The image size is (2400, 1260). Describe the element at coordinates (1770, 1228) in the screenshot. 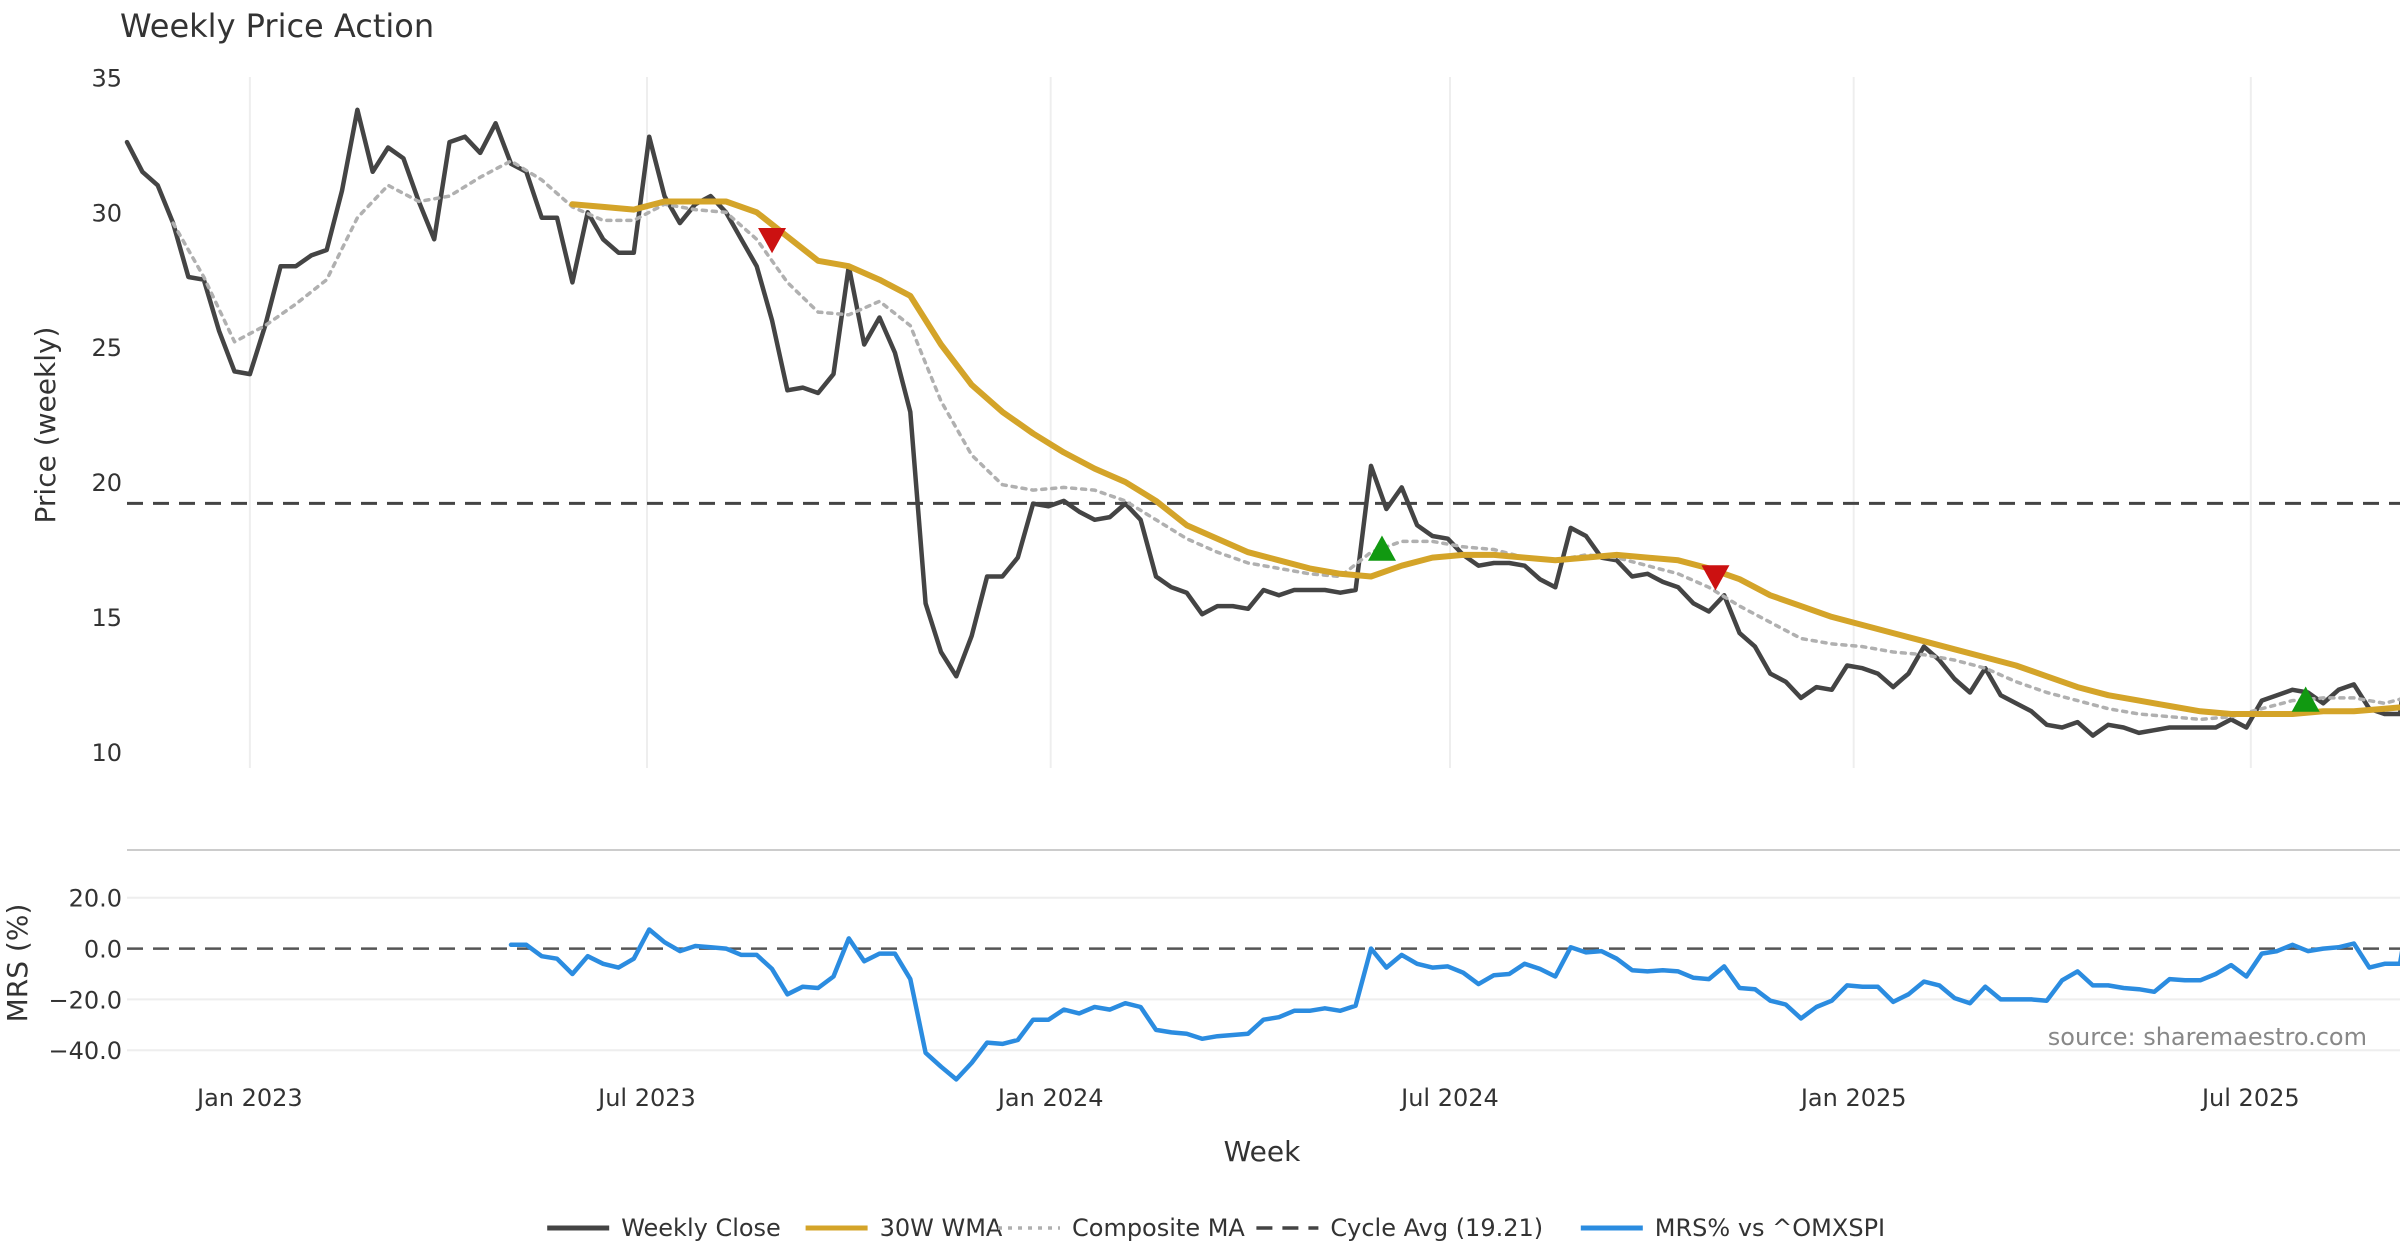

I see `legend-label: MRS% vs ^OMXSPI` at that location.